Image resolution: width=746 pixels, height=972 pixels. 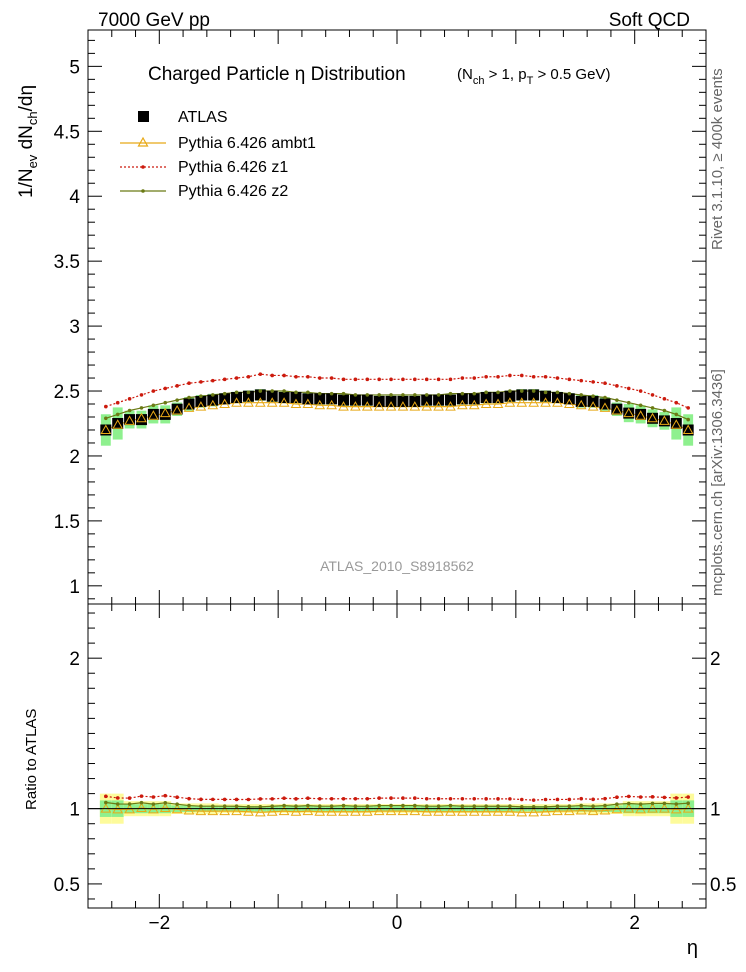 I want to click on legend-marker-atlas, so click(x=143, y=116).